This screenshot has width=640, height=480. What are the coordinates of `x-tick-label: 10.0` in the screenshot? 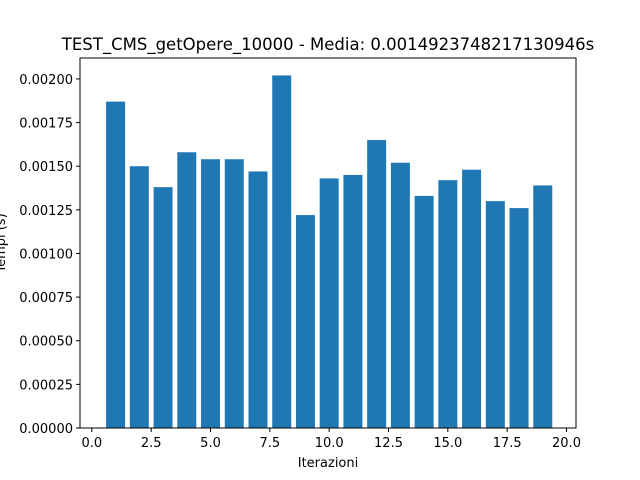 It's located at (329, 443).